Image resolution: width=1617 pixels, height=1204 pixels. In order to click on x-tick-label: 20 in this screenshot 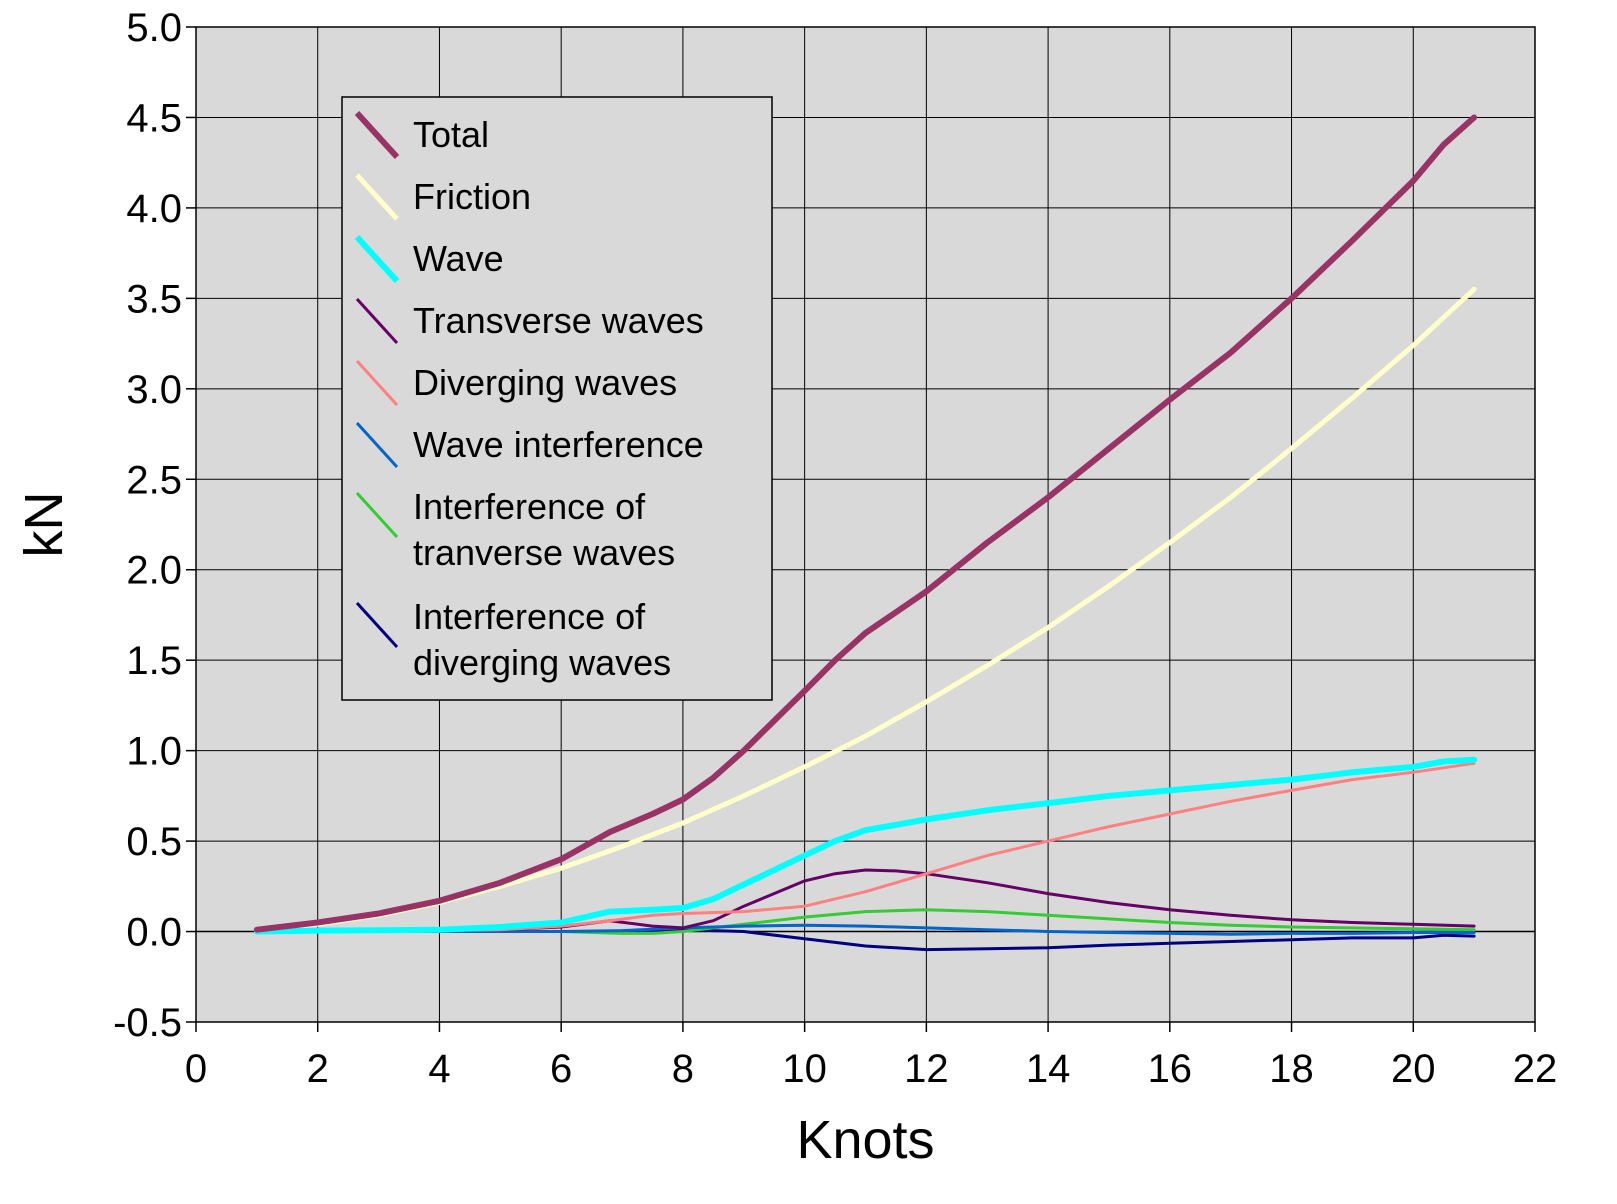, I will do `click(1413, 1069)`.